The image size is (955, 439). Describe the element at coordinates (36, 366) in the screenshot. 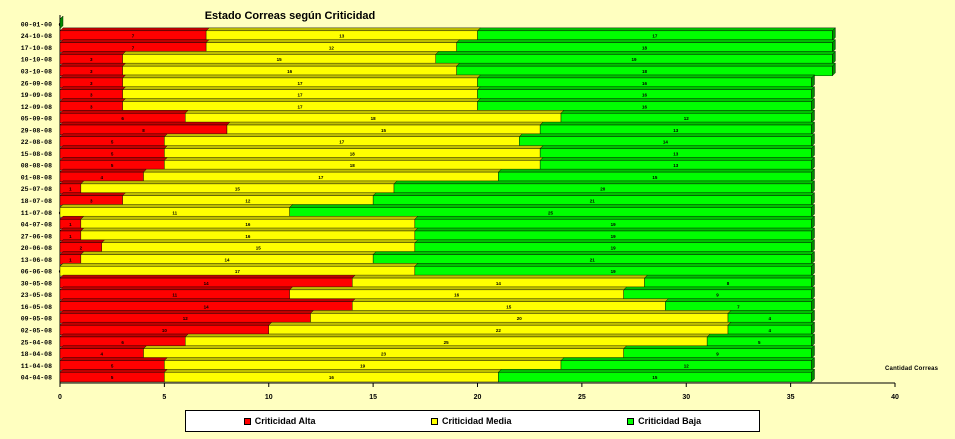

I see `category-label: 11-04-08` at that location.